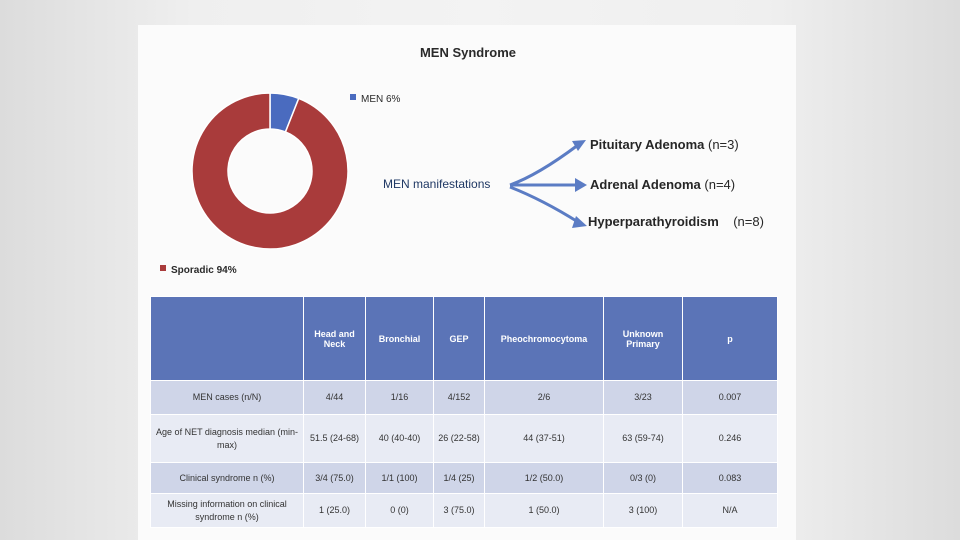 The width and height of the screenshot is (960, 540). I want to click on legend-sporadic-swatch, so click(163, 268).